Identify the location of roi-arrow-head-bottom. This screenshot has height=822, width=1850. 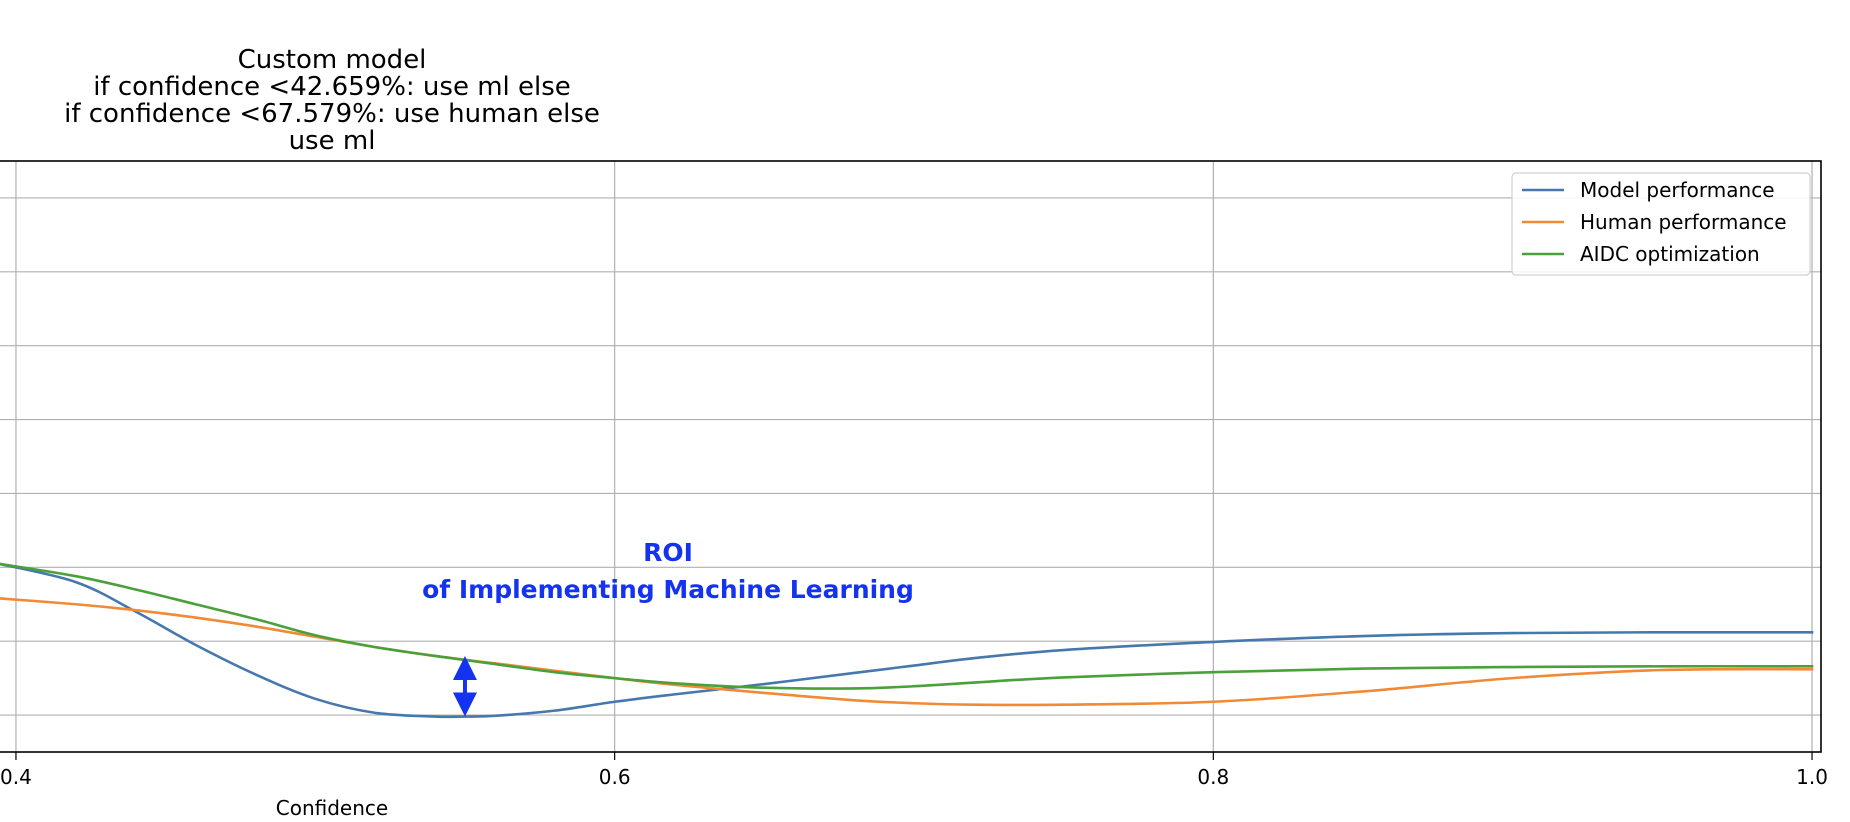
(464, 704).